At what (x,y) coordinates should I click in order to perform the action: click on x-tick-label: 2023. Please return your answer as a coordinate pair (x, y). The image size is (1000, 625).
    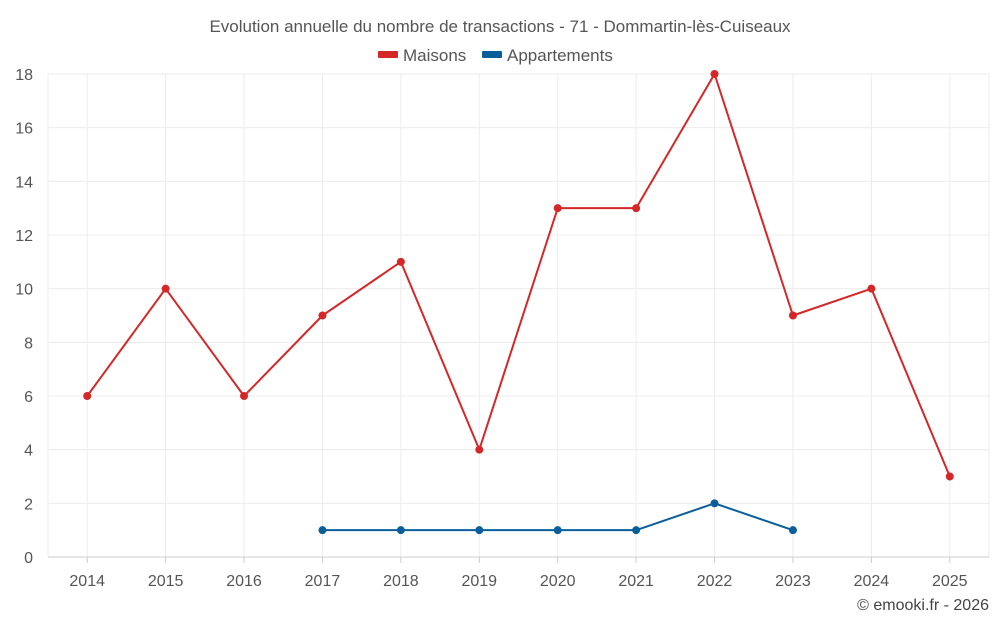
    Looking at the image, I should click on (793, 581).